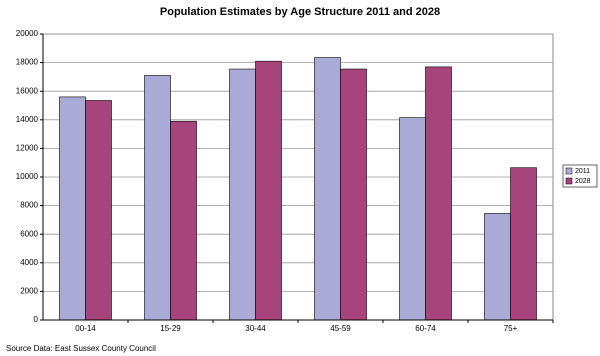  I want to click on y-tick-label: 12000, so click(27, 148).